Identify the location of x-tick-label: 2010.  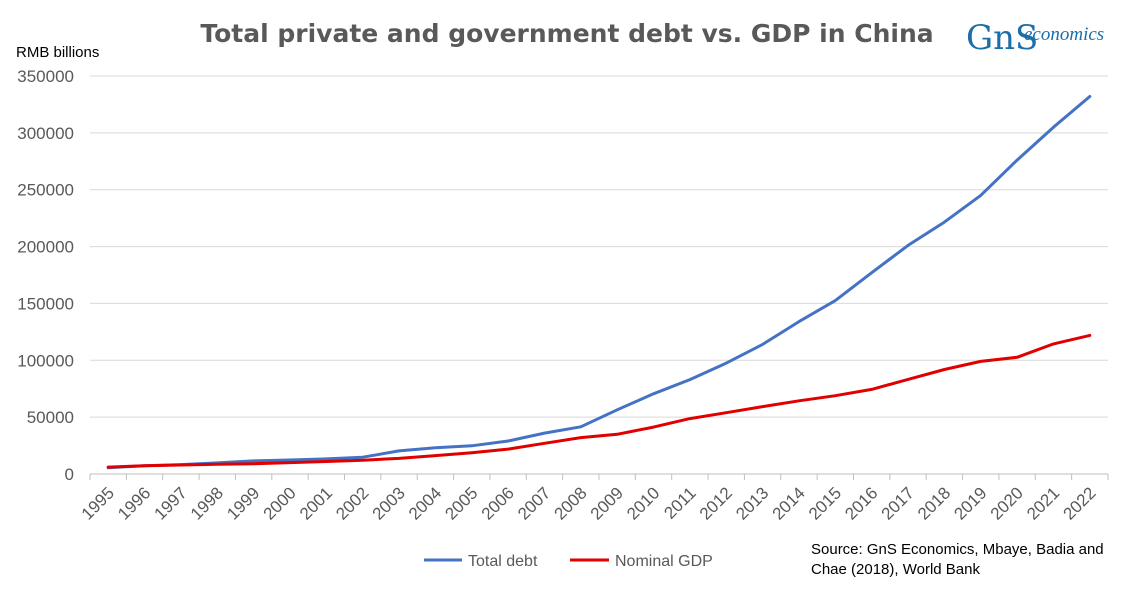
(643, 503).